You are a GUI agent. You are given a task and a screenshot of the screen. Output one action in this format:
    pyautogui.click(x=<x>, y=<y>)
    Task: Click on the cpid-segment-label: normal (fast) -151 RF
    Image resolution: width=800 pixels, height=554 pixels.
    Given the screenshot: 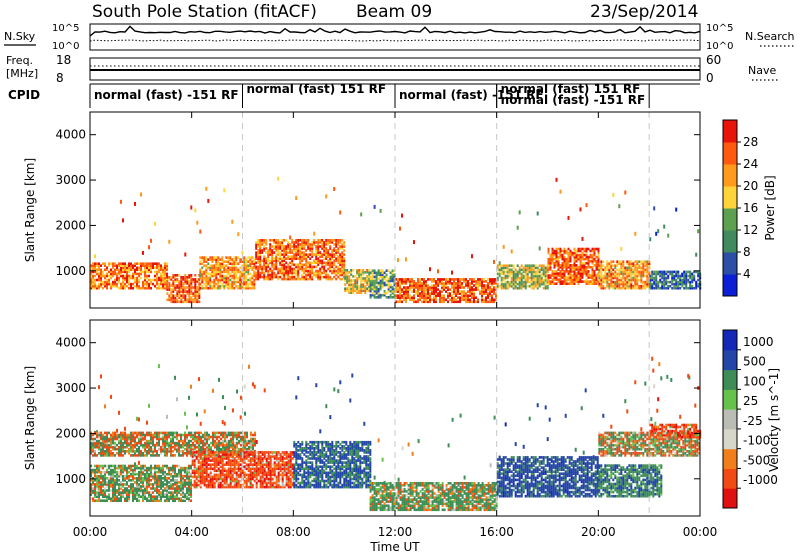 What is the action you would take?
    pyautogui.click(x=471, y=95)
    